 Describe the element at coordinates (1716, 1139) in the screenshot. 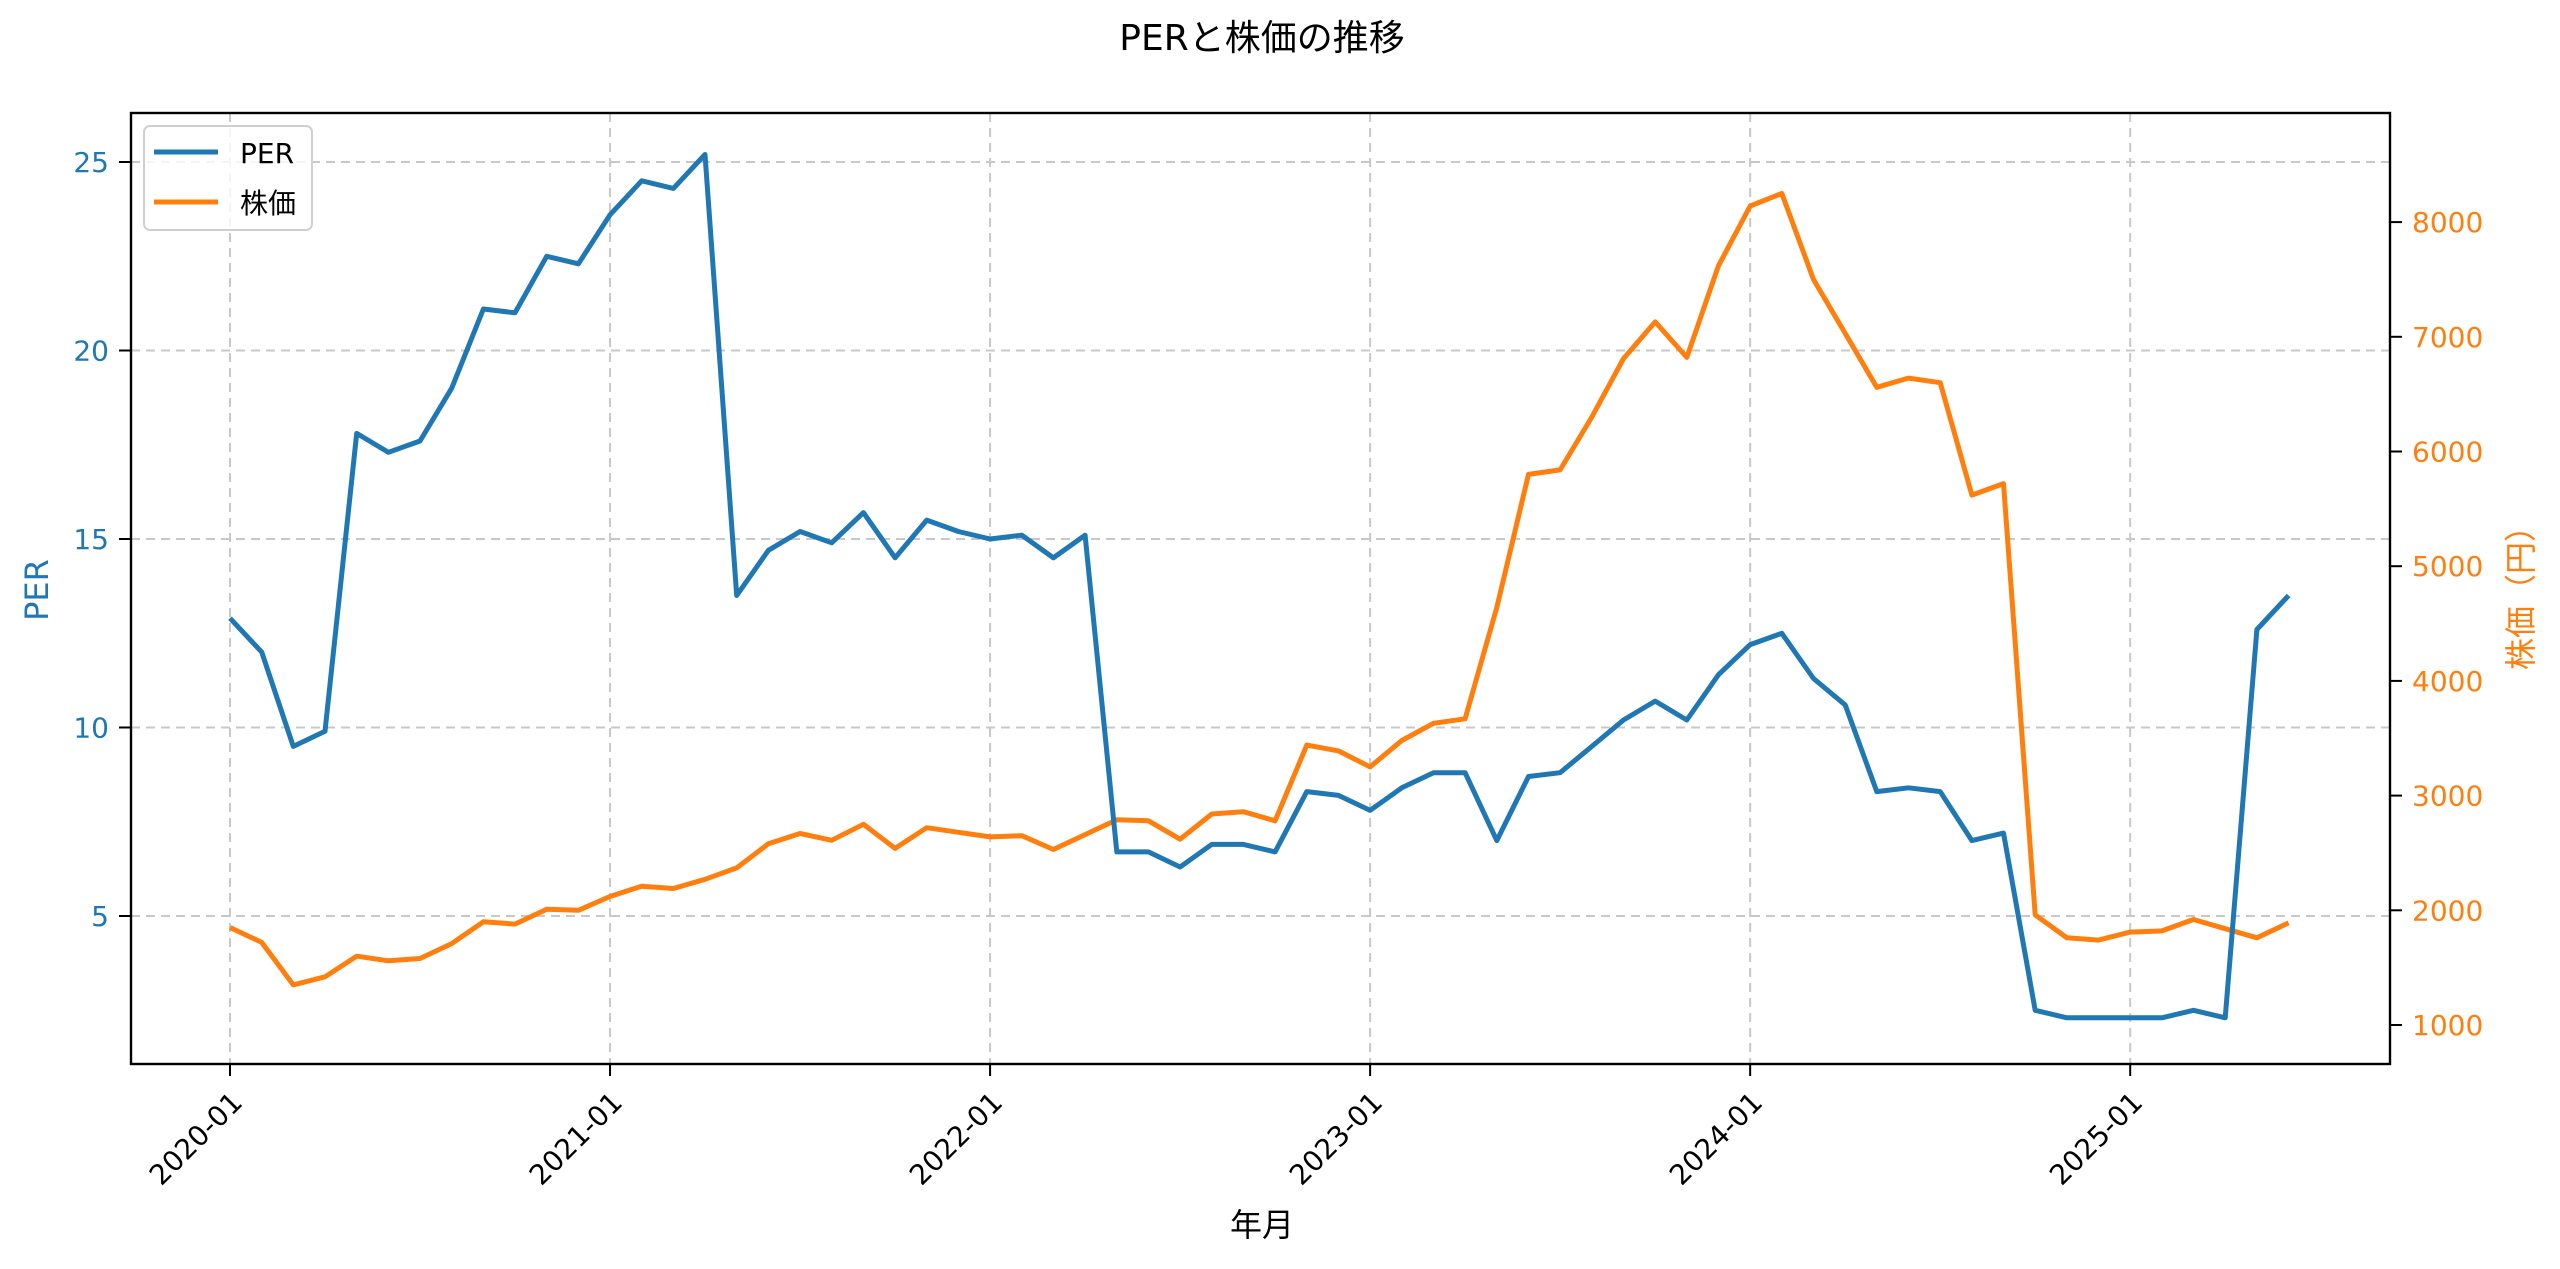

I see `x-tick-label: 2024-01` at that location.